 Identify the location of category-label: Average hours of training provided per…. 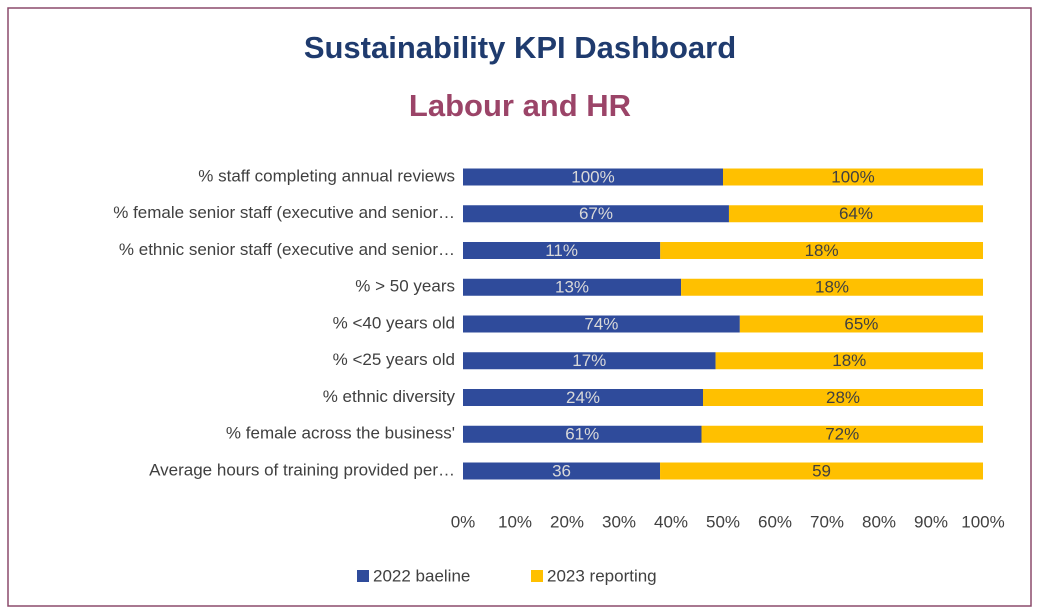
(302, 469).